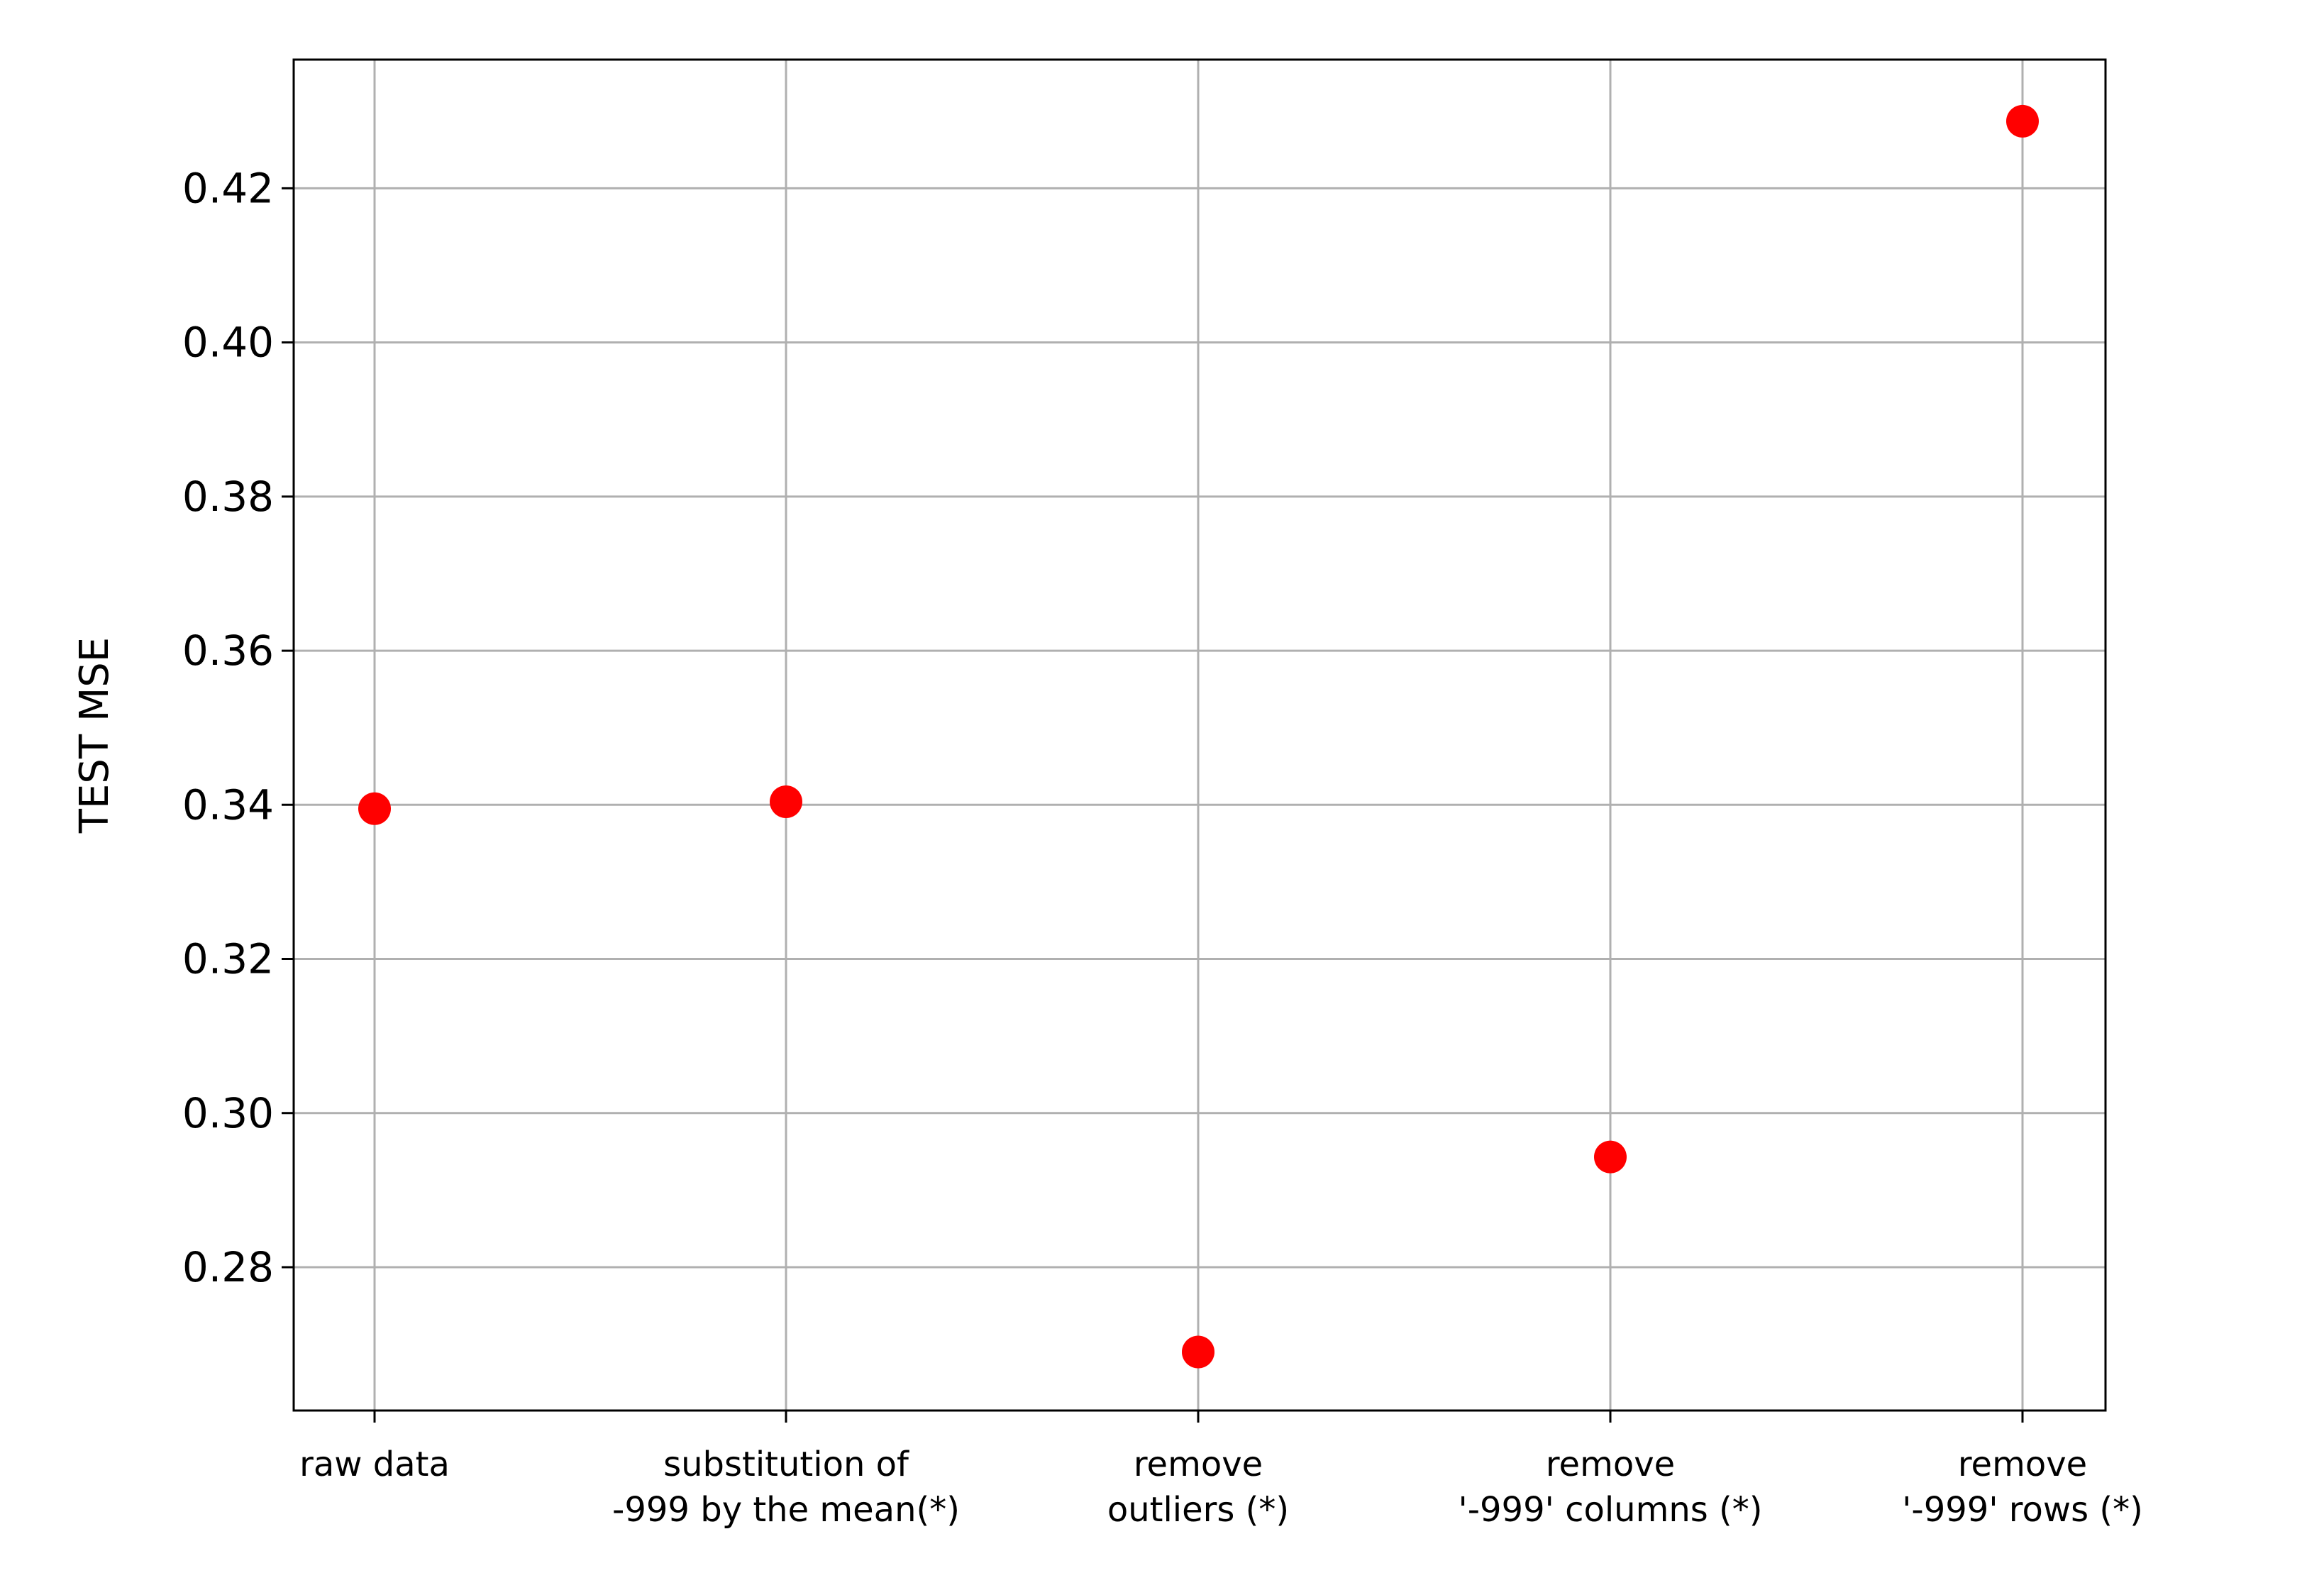 The width and height of the screenshot is (2324, 1595). What do you see at coordinates (228, 188) in the screenshot?
I see `y-tick-label: 0.42` at bounding box center [228, 188].